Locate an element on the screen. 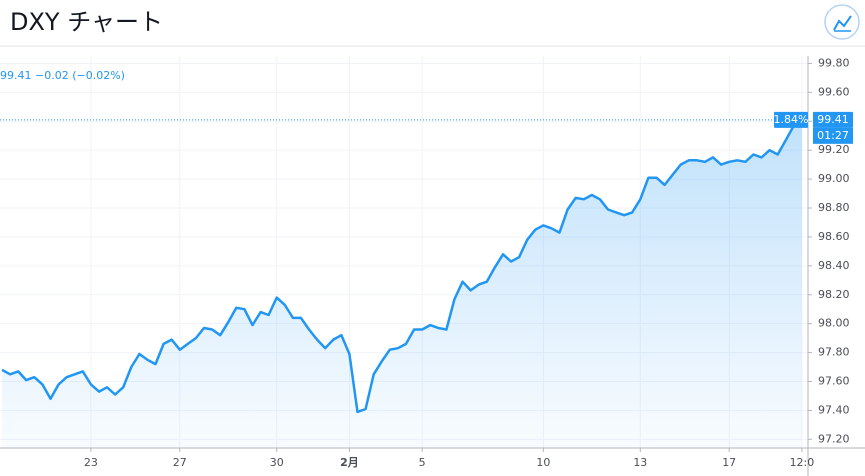  y-tick-label: 97.60 is located at coordinates (834, 380).